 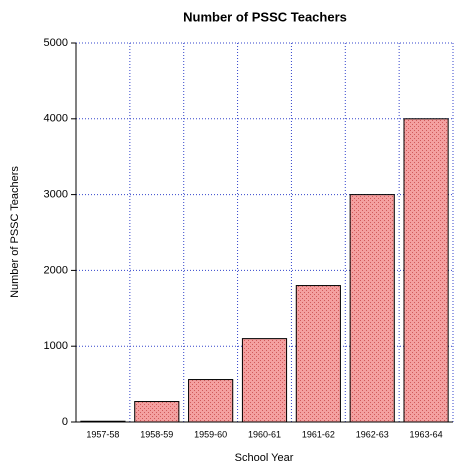 I want to click on y-tick-label: 4000, so click(x=56, y=119).